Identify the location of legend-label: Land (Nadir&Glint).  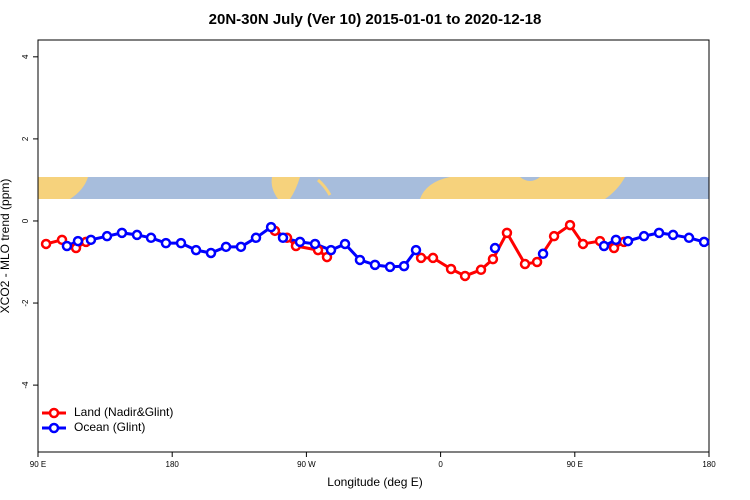
(123, 412).